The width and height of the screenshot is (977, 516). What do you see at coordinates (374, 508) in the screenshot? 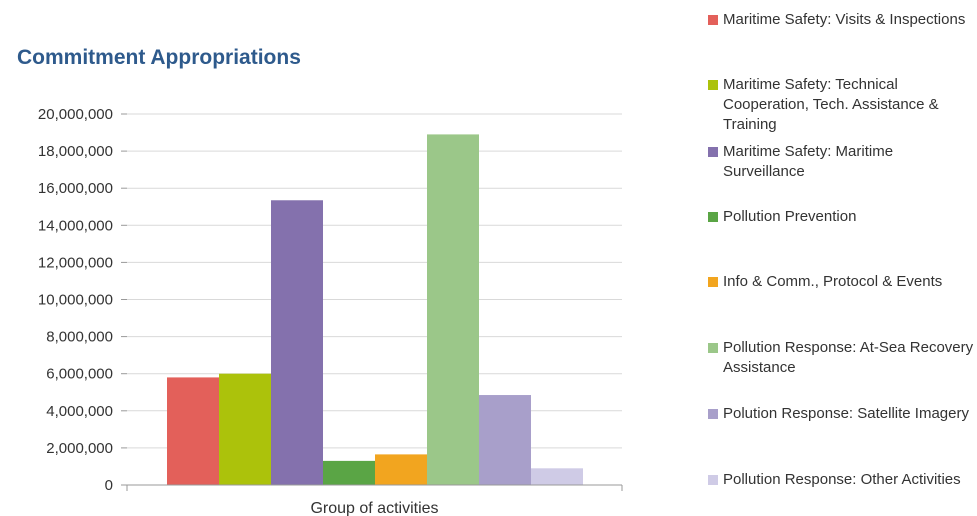
I see `x-axis-label: Group of activities` at bounding box center [374, 508].